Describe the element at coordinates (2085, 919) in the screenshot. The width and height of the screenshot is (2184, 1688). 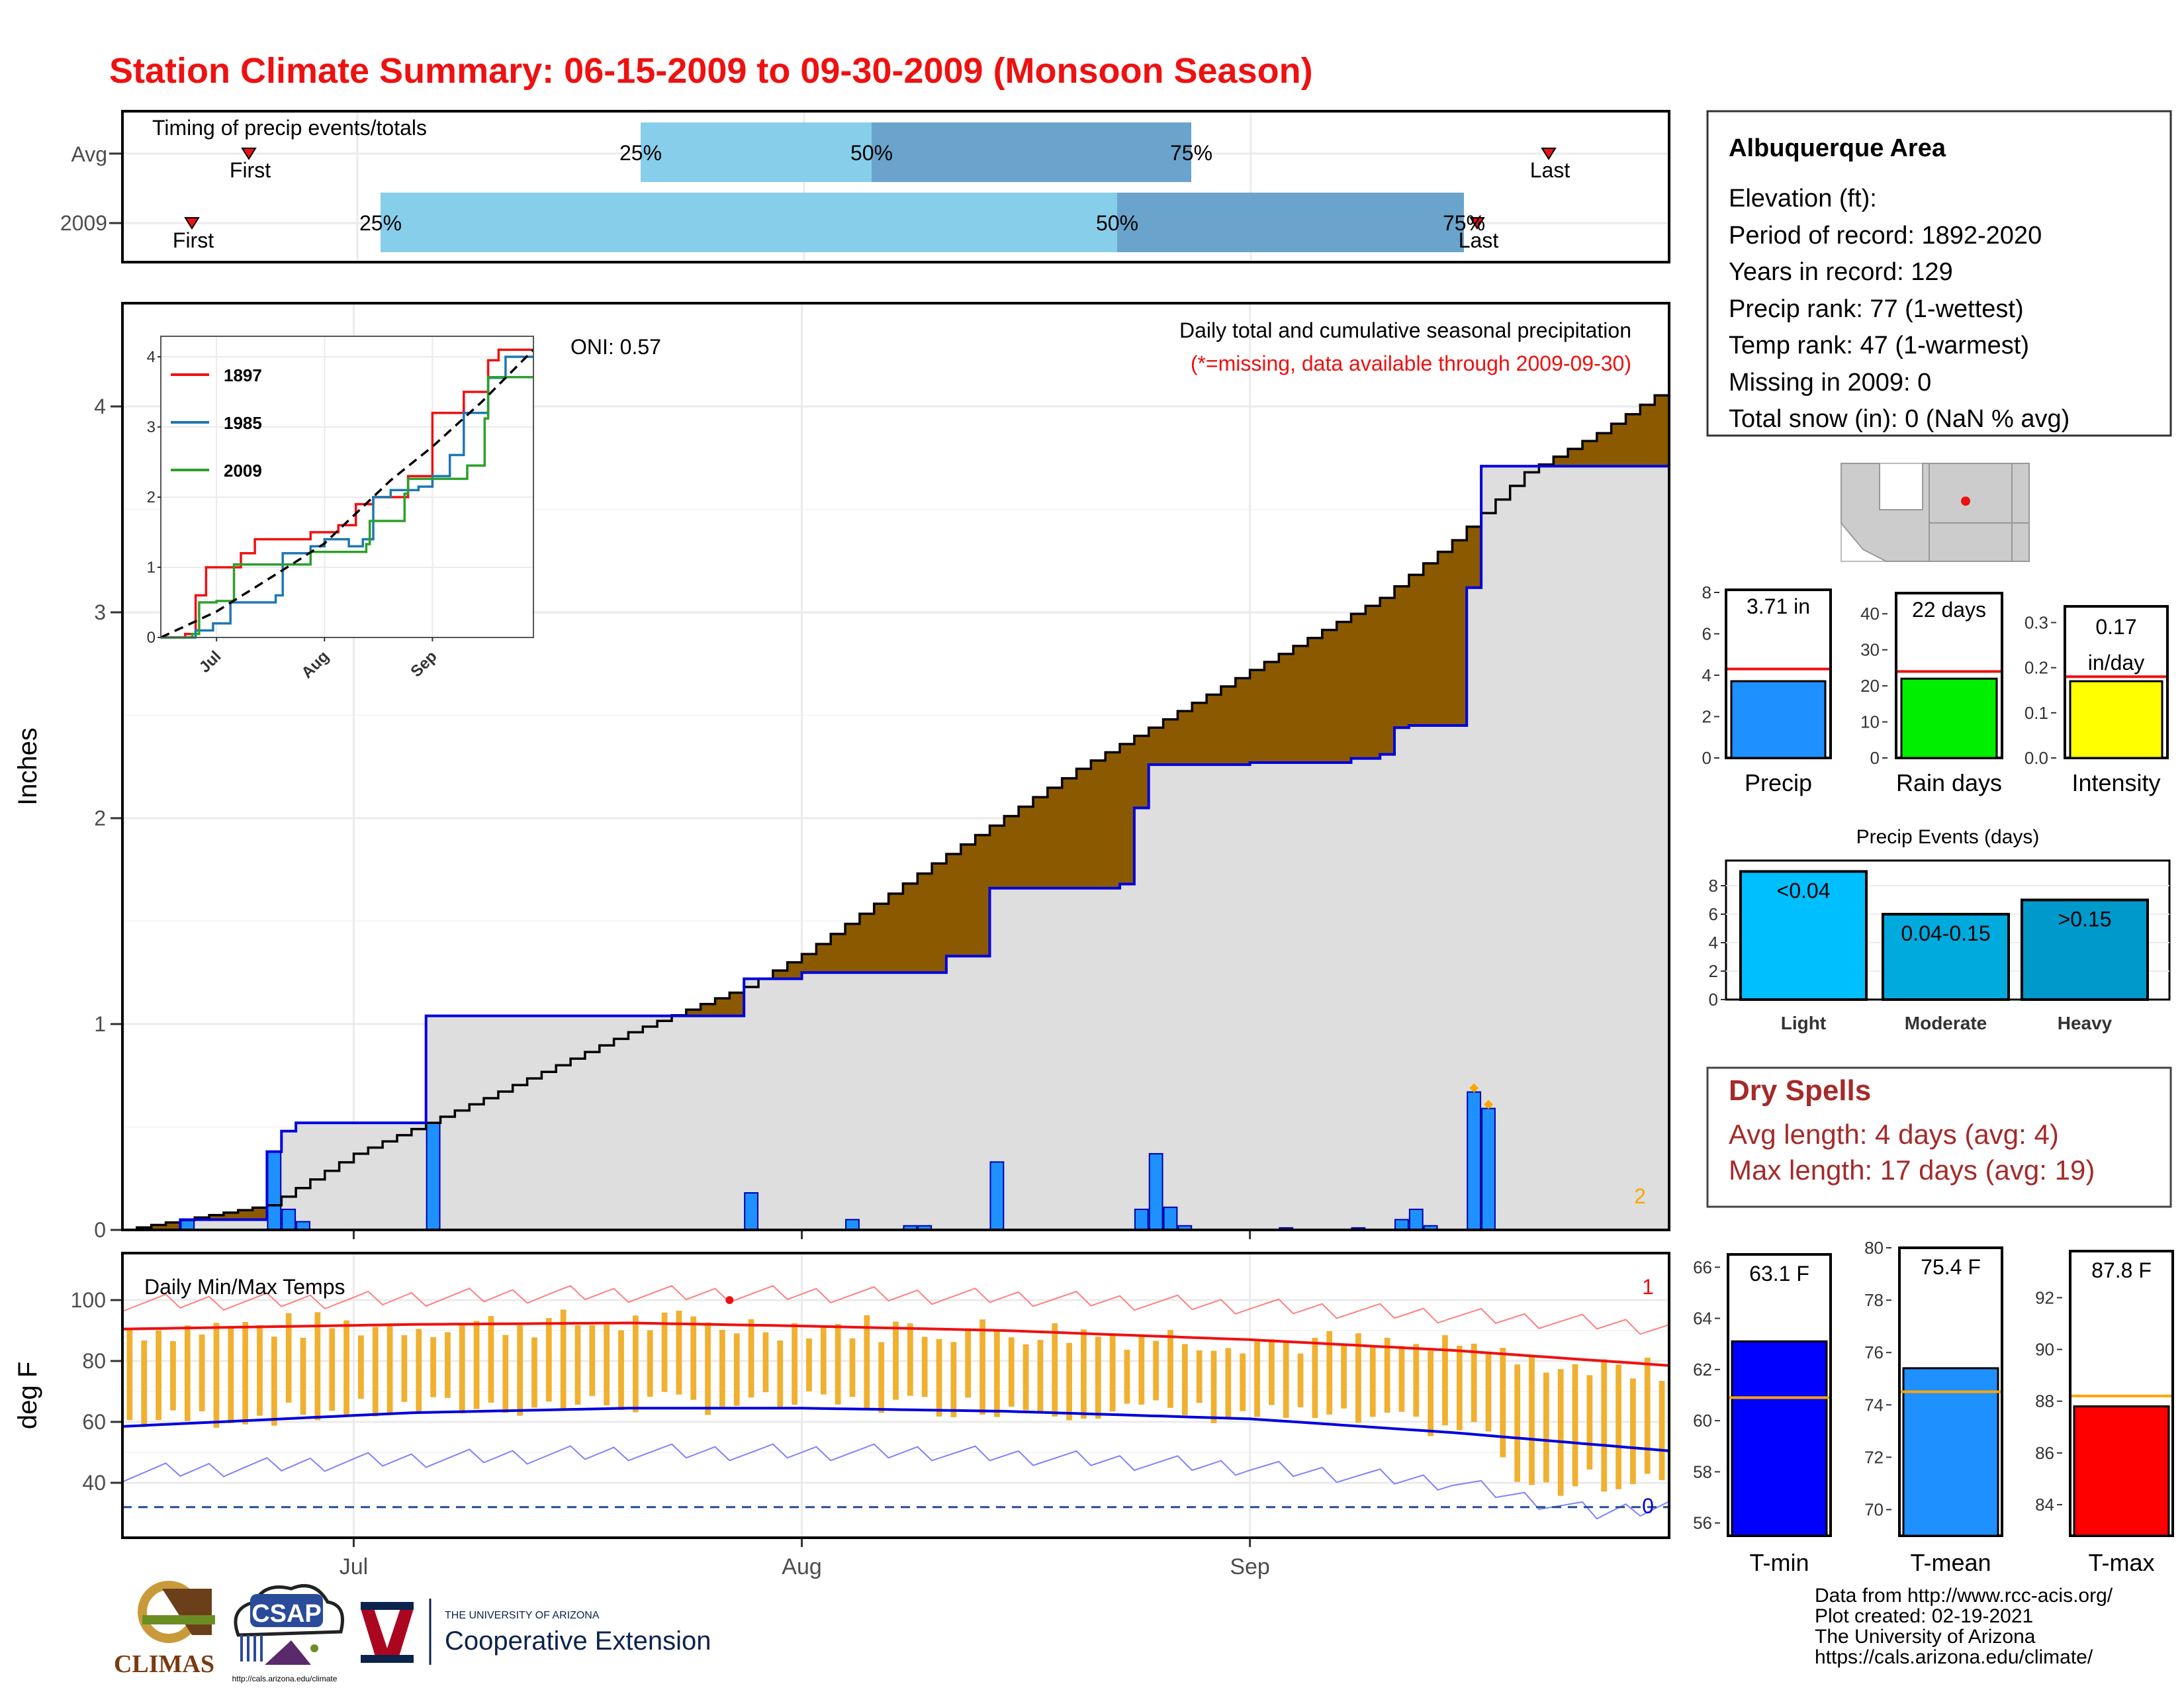
I see `event-bar-value: >0.15` at that location.